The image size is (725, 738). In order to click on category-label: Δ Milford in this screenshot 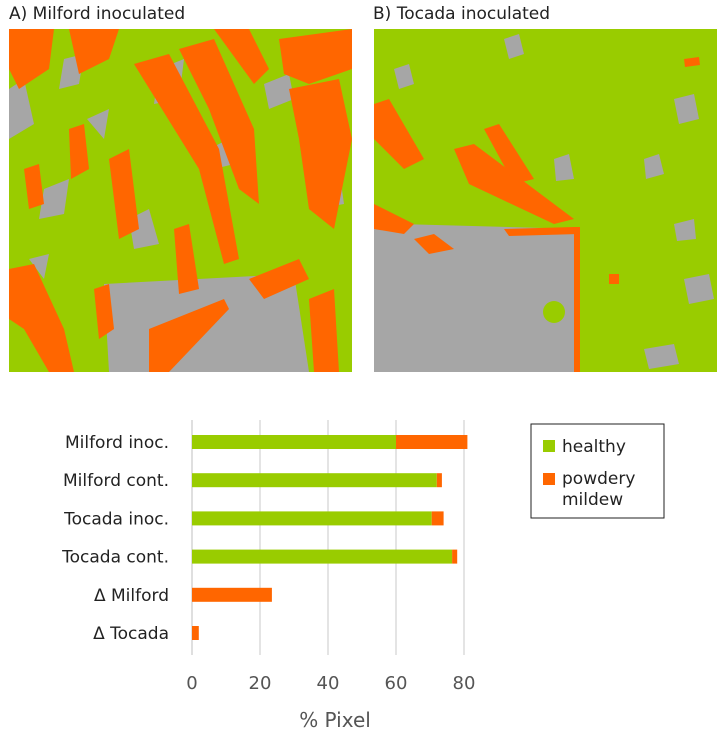, I will do `click(131, 596)`.